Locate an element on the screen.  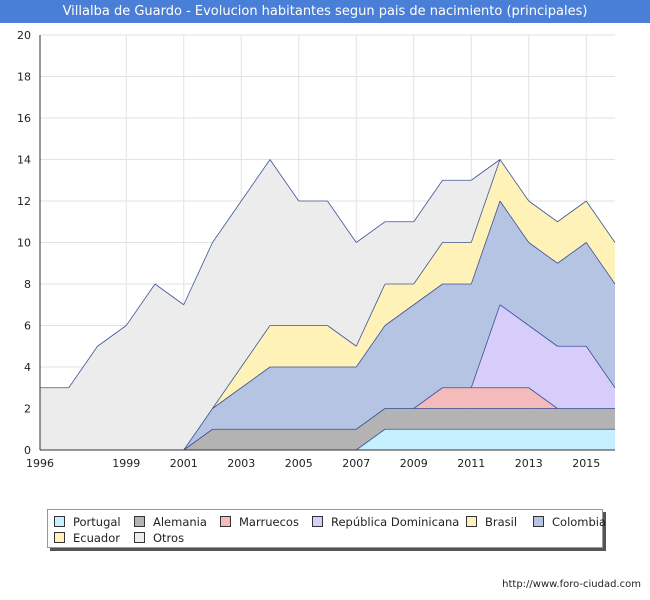
legend-item-ecuador: Ecuador is located at coordinates (87, 538).